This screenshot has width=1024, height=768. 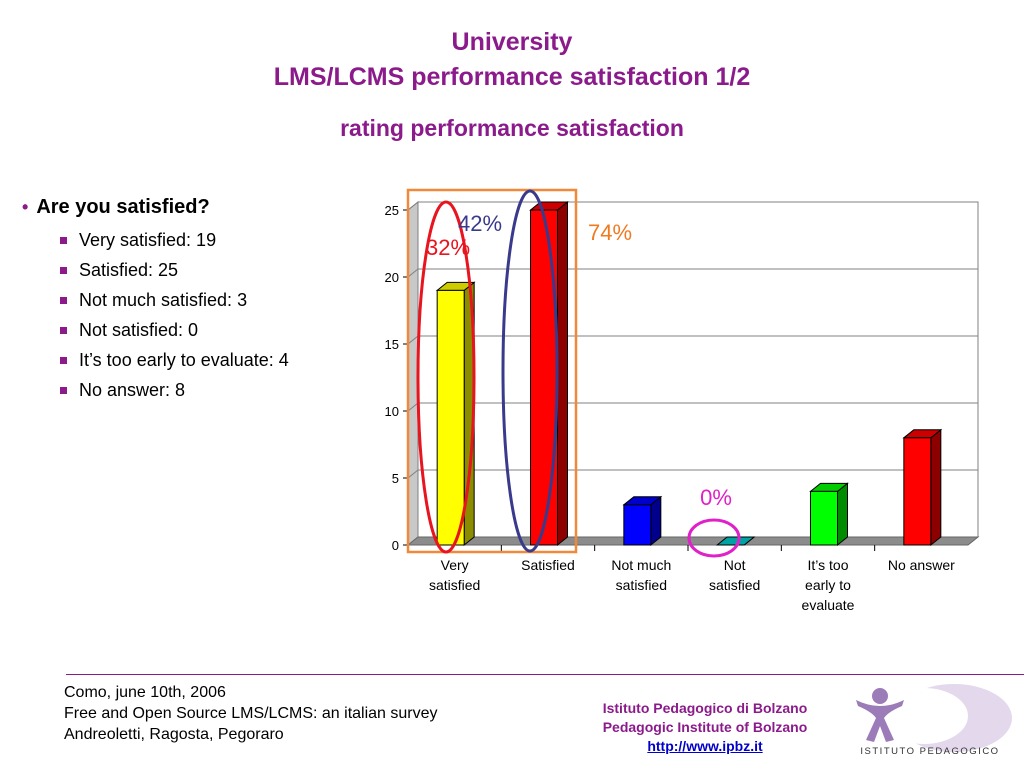 I want to click on percent-annotation: 32%, so click(x=448, y=247).